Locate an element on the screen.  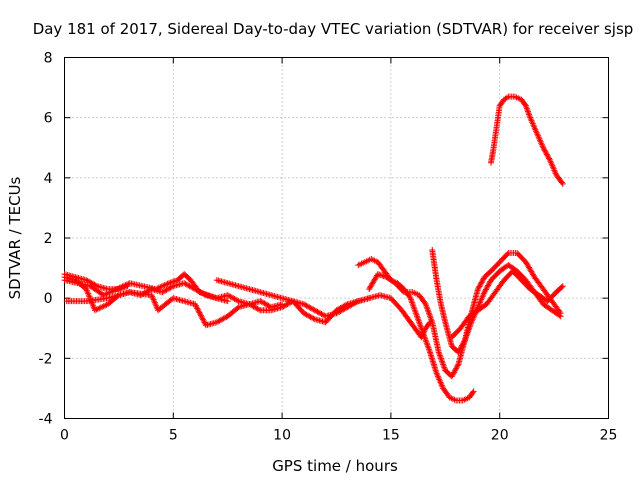
y-tick-label: 6 is located at coordinates (48, 119).